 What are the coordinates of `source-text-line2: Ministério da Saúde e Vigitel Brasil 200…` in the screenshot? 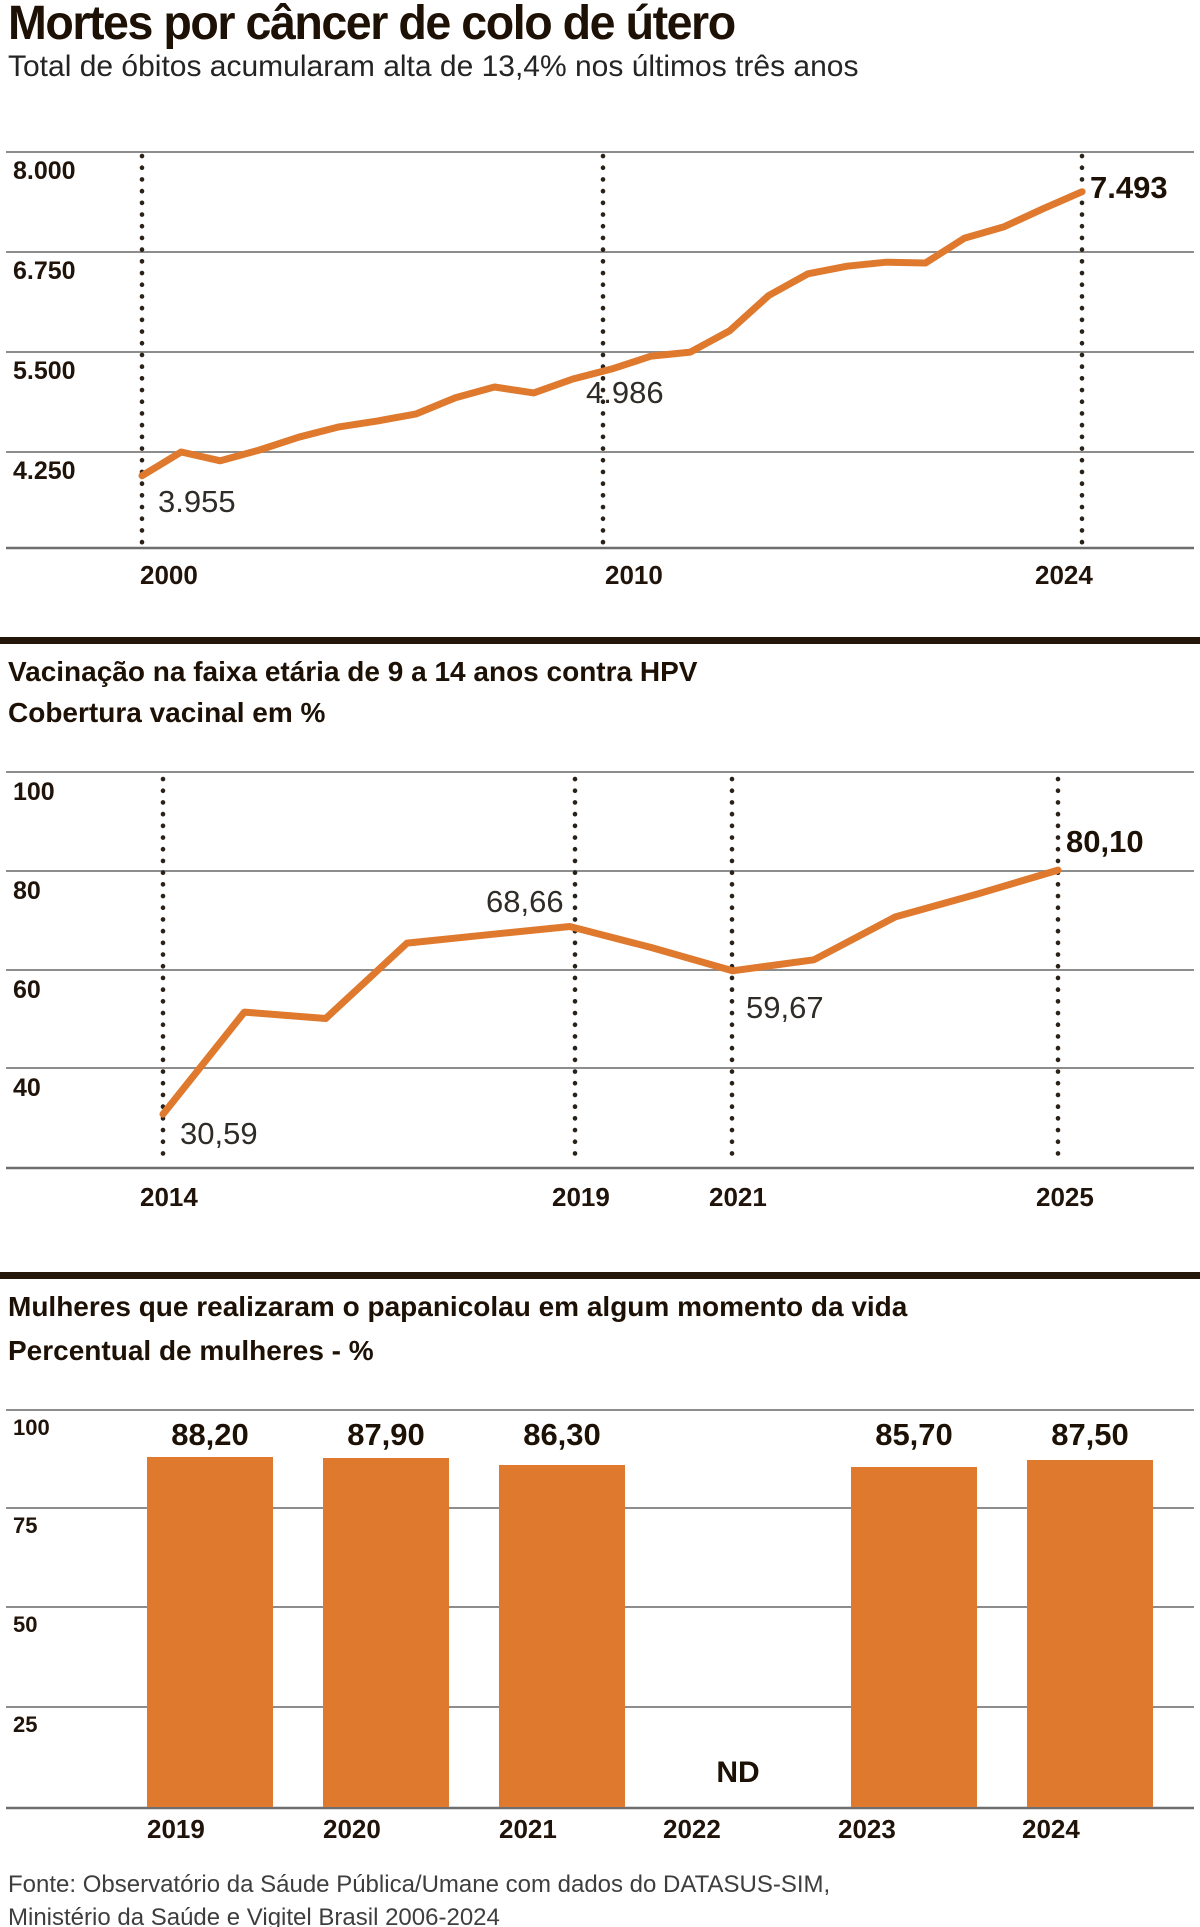 It's located at (254, 1915).